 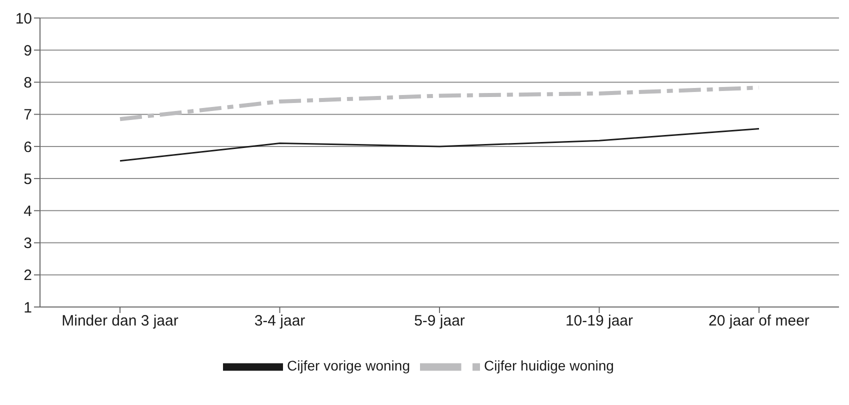 What do you see at coordinates (28, 275) in the screenshot?
I see `y-tick-label: 2` at bounding box center [28, 275].